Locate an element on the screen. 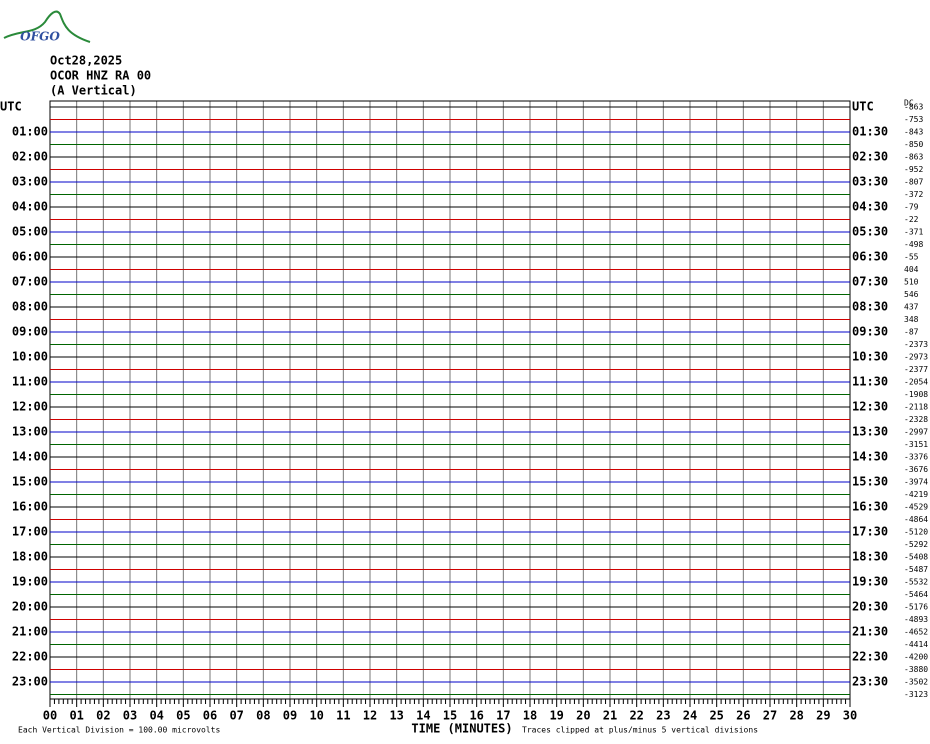  right-label: 08:30 is located at coordinates (870, 307).